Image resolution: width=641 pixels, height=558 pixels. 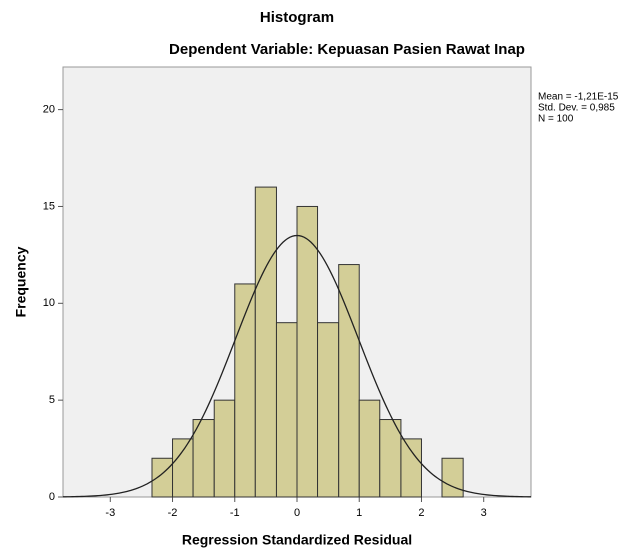 I want to click on x-tick-label: 3, so click(x=484, y=513).